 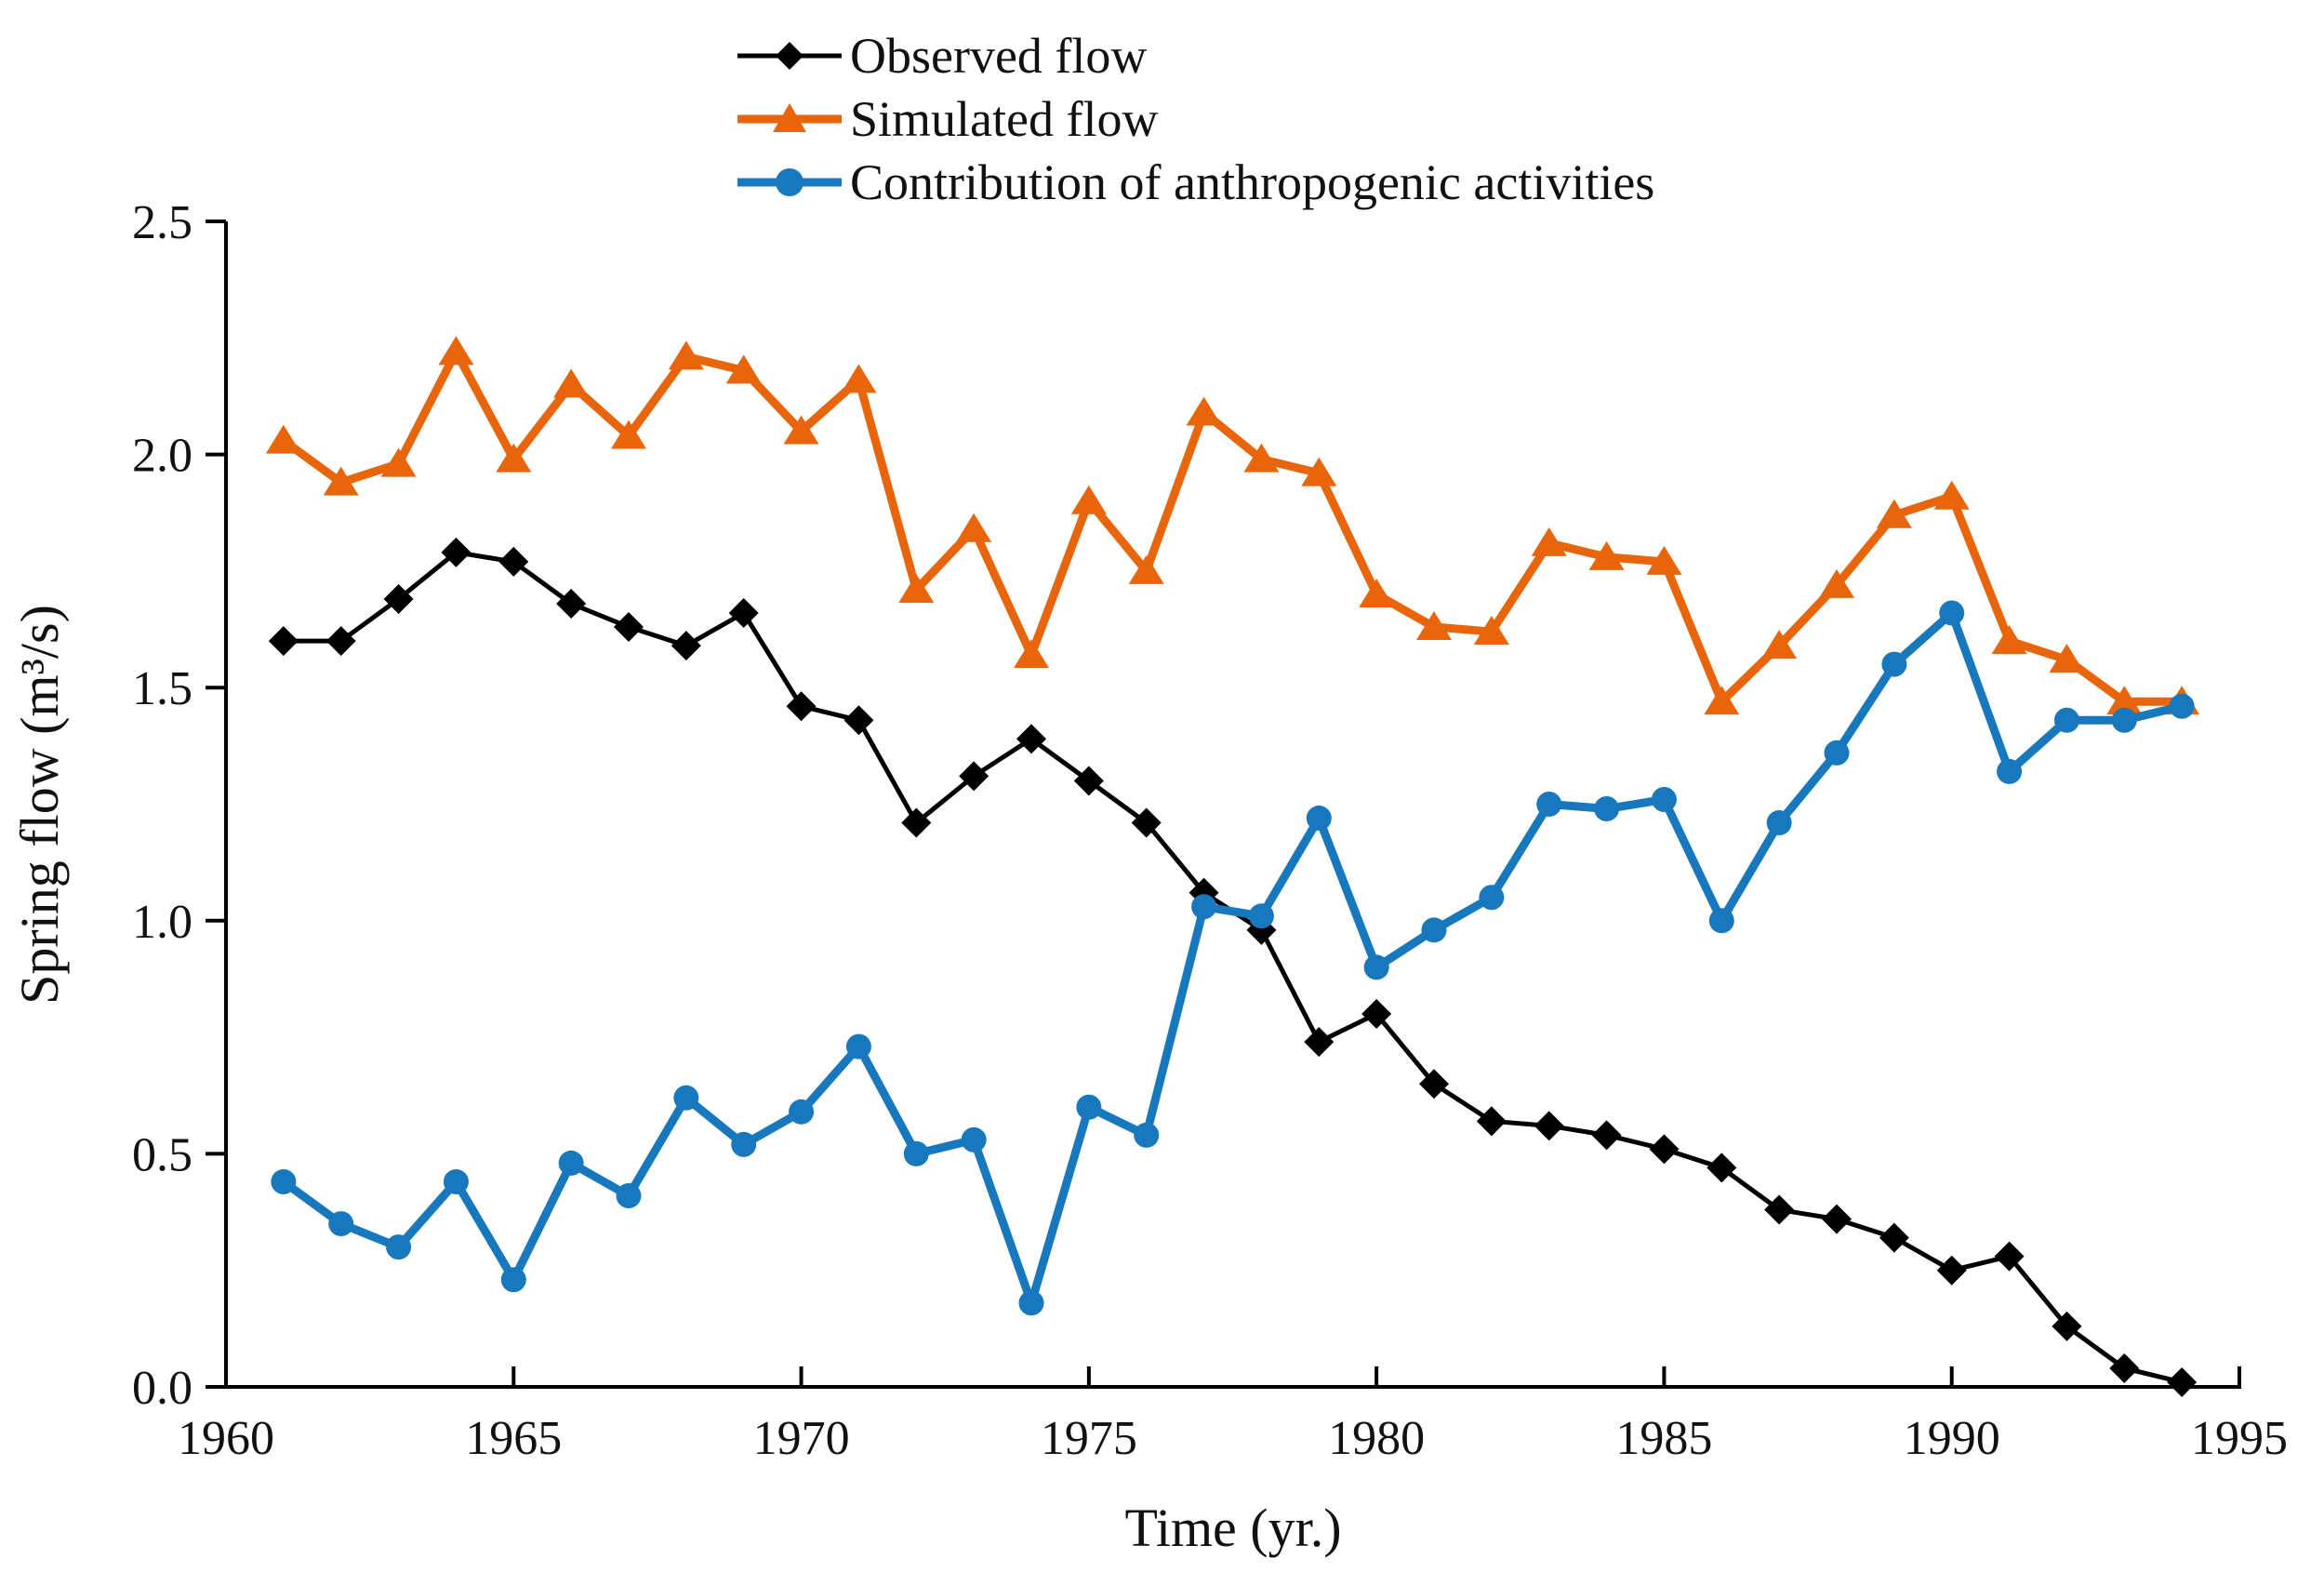 I want to click on legend-label-contribution: Contribution of anthropogenic activities, so click(x=1252, y=182).